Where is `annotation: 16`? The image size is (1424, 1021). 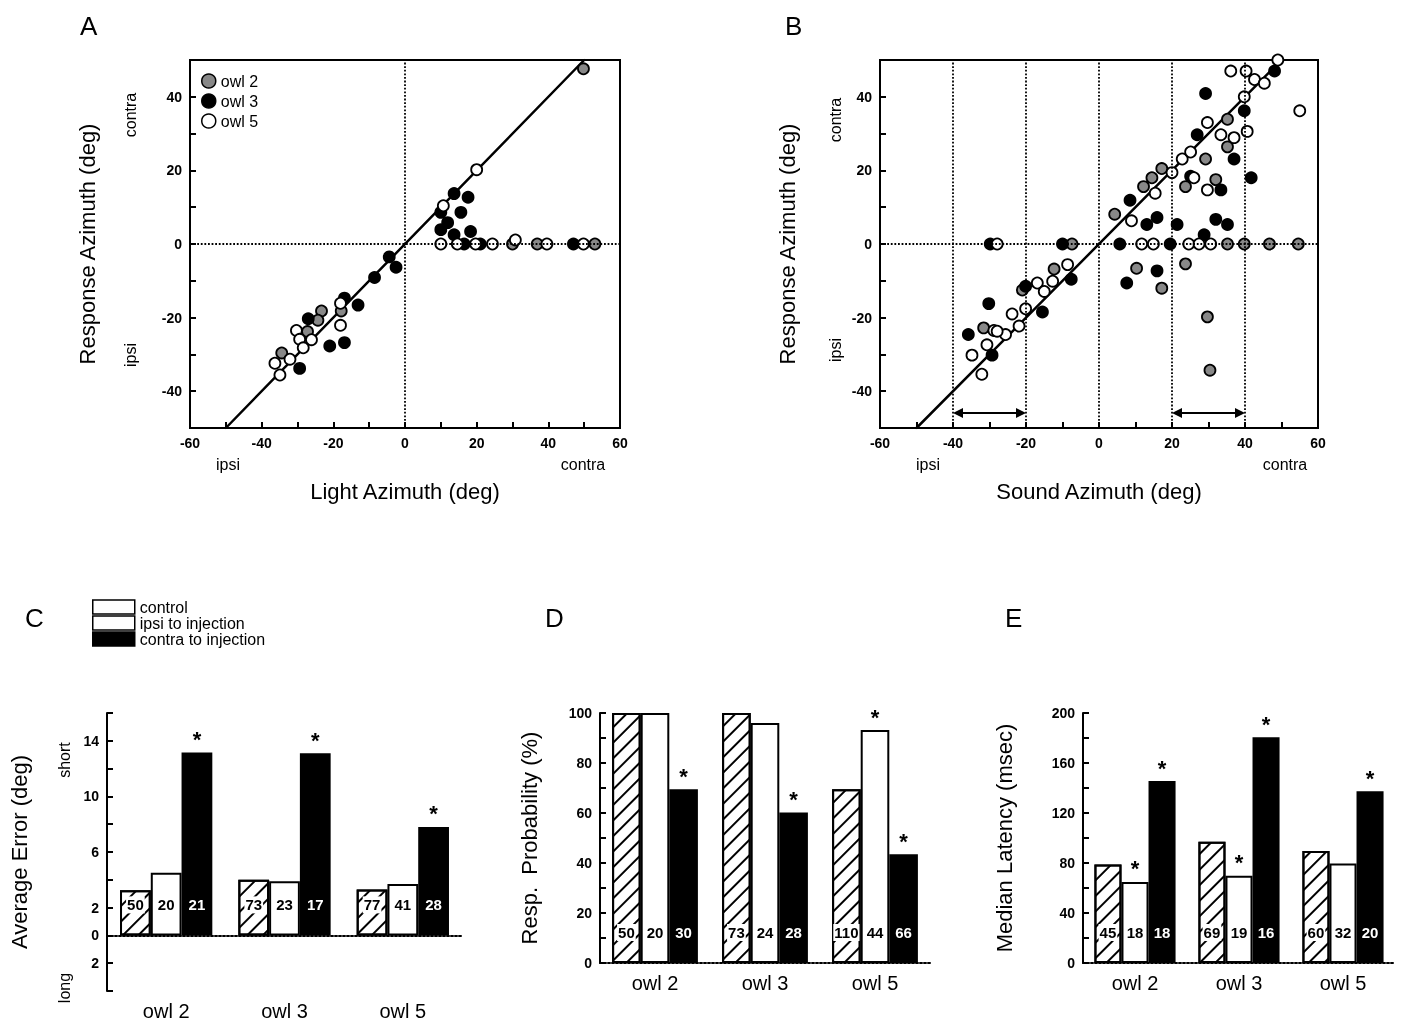
annotation: 16 is located at coordinates (1266, 932).